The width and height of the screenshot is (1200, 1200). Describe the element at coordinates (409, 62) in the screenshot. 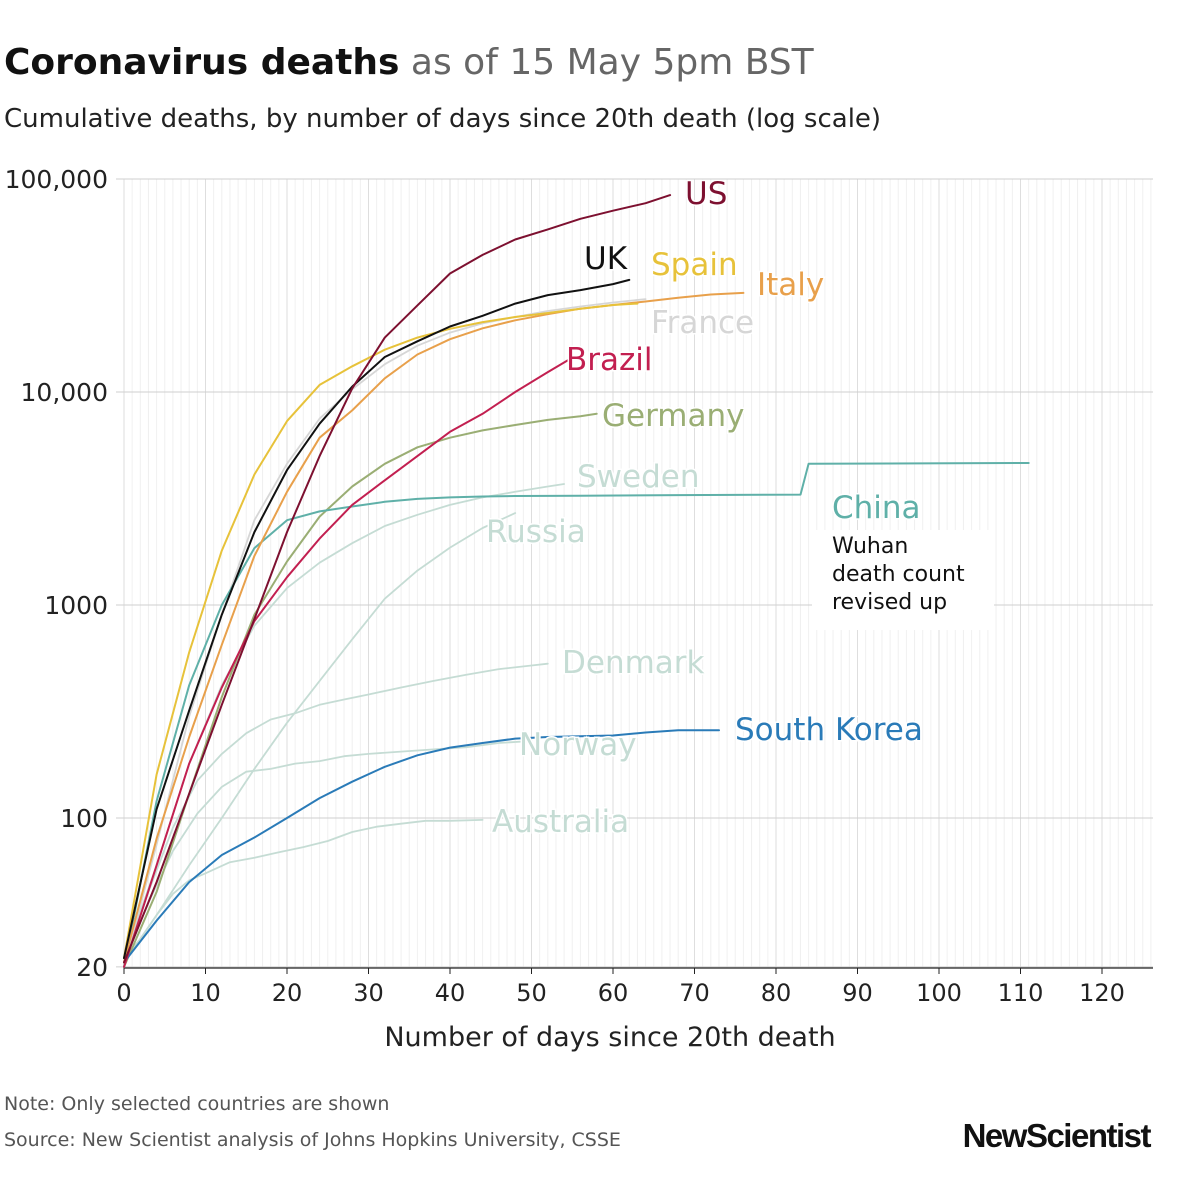

I see `chart-title: Coronavirus deaths as of 15 May 5pm BST` at that location.